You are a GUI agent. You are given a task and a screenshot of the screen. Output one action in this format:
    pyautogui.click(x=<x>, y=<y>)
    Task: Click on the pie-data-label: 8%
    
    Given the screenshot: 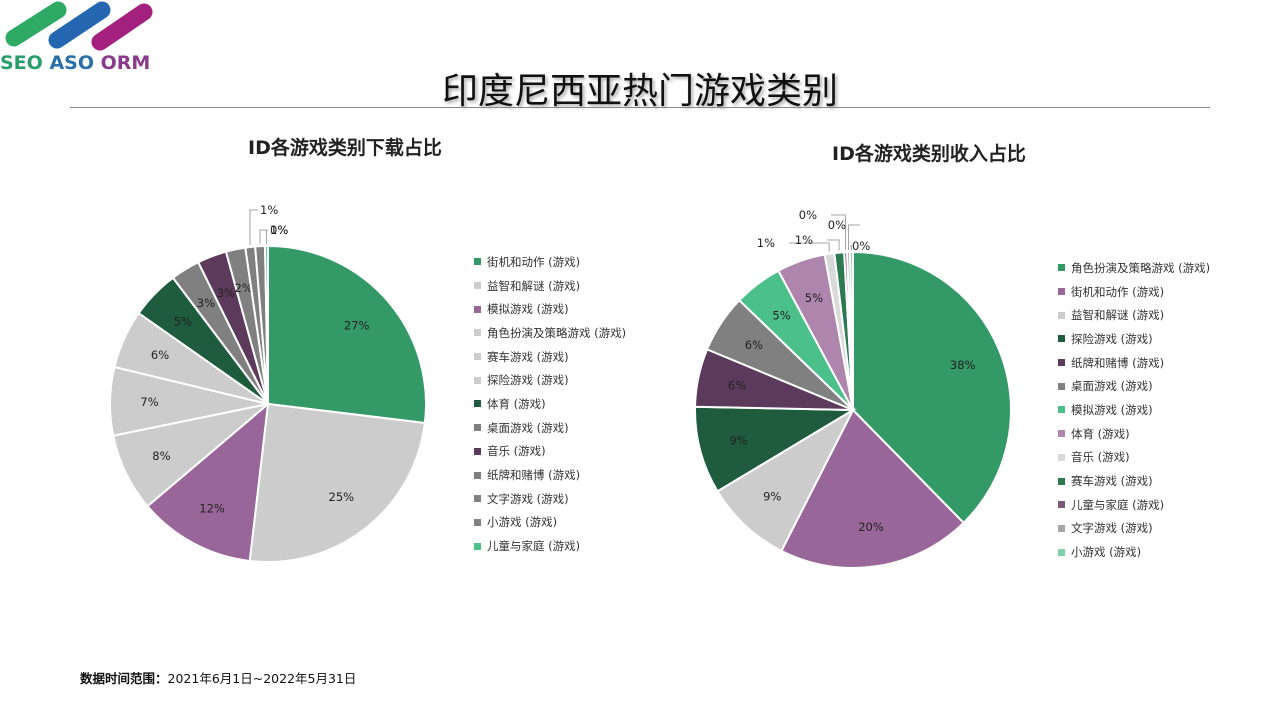 What is the action you would take?
    pyautogui.click(x=161, y=456)
    